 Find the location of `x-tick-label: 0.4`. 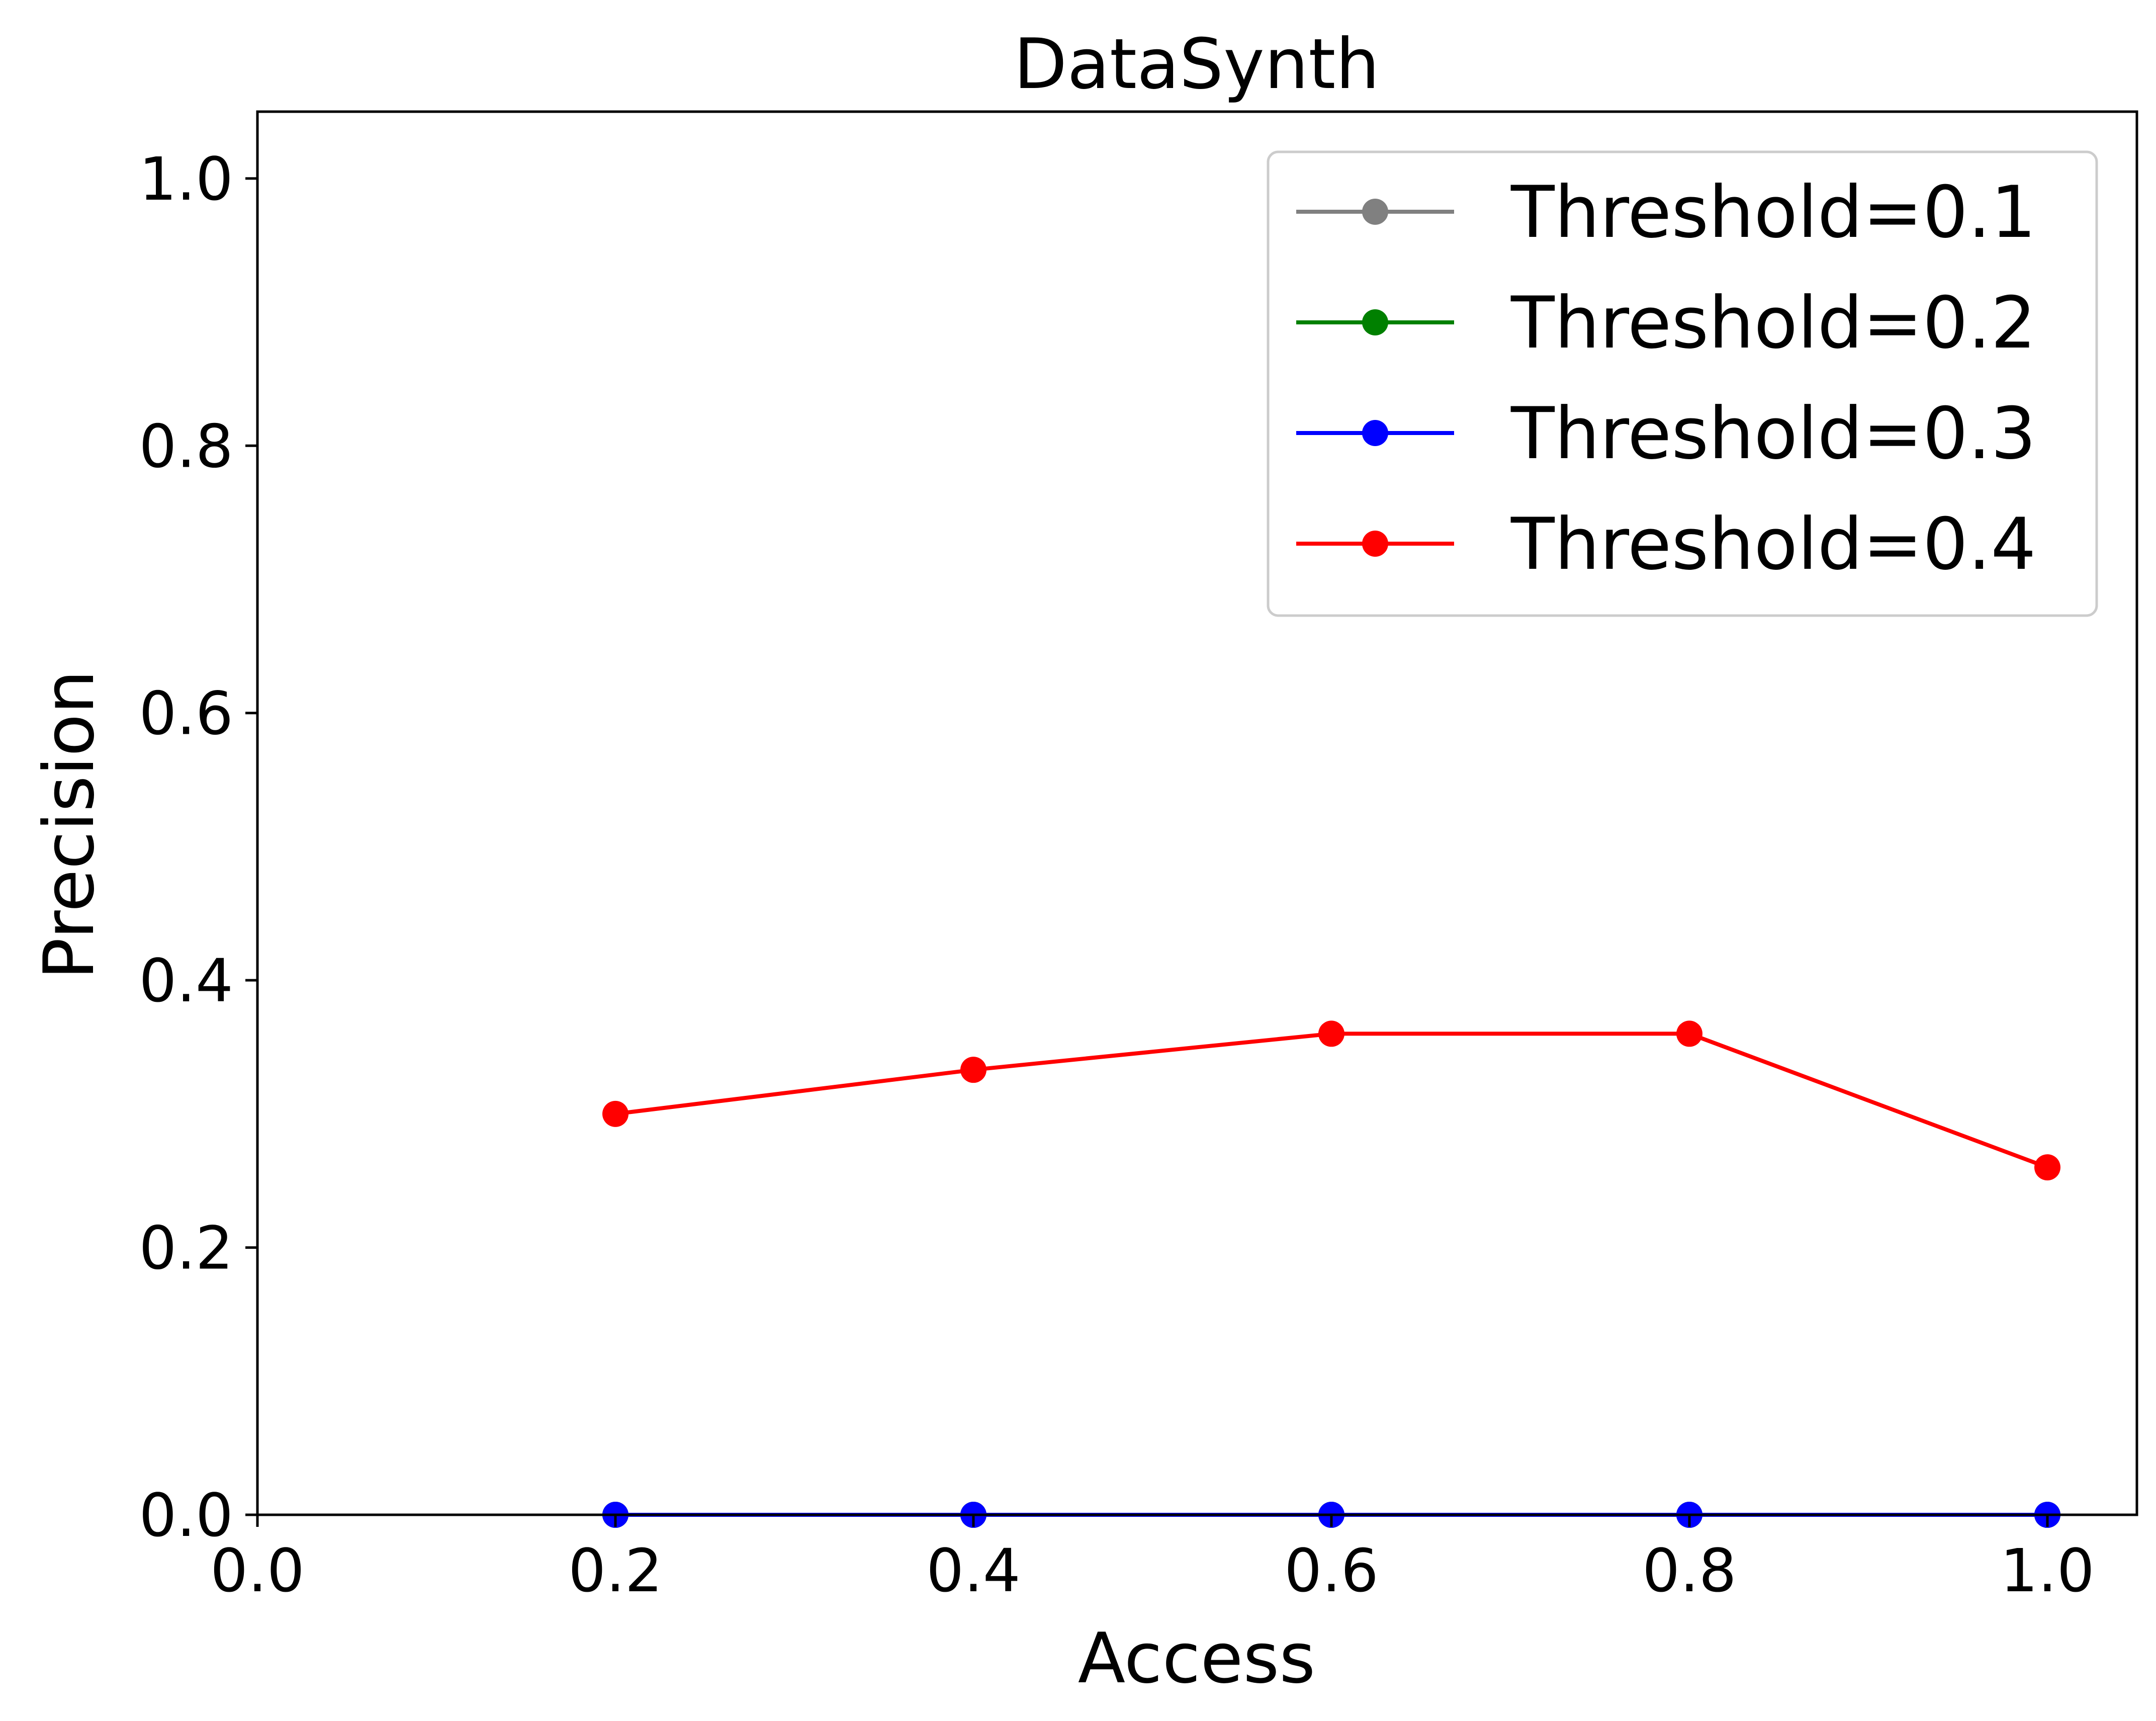

x-tick-label: 0.4 is located at coordinates (974, 1570).